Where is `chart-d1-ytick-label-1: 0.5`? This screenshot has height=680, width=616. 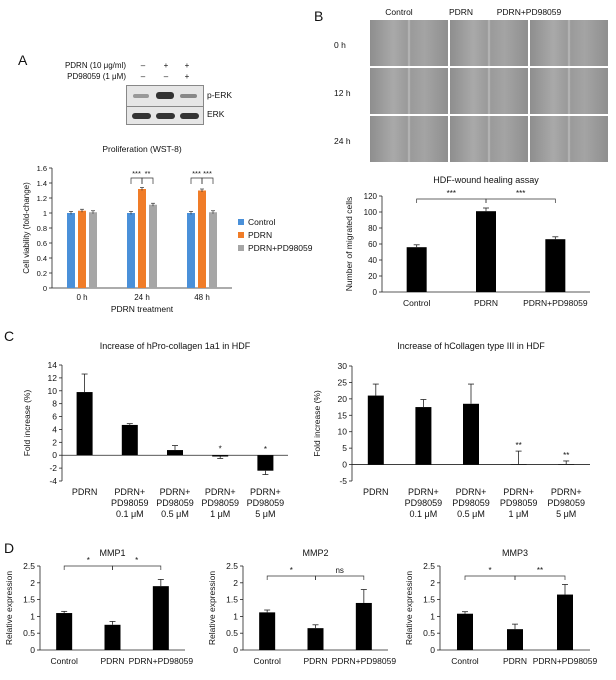 chart-d1-ytick-label-1: 0.5 is located at coordinates (29, 633).